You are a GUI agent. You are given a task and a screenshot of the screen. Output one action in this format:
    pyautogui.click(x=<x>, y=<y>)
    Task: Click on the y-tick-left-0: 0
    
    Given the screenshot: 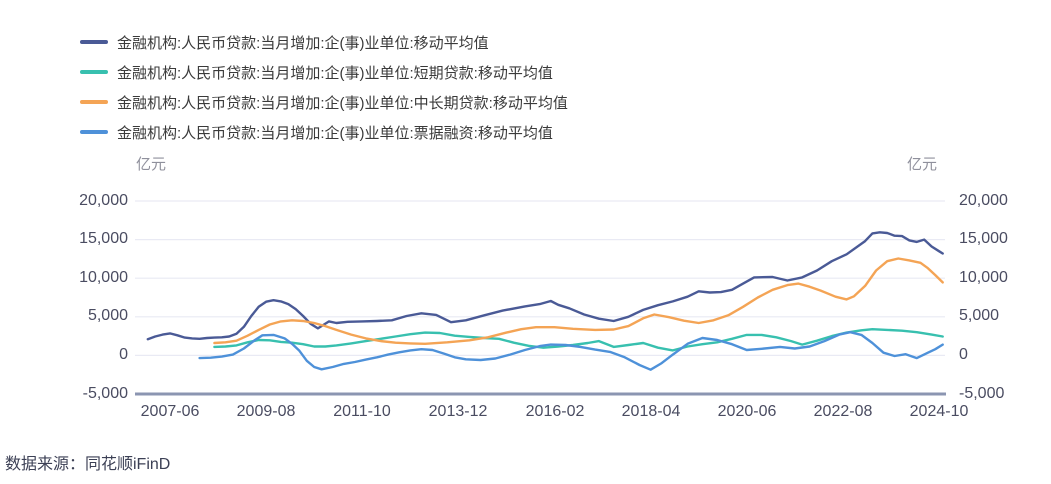 What is the action you would take?
    pyautogui.click(x=123, y=354)
    